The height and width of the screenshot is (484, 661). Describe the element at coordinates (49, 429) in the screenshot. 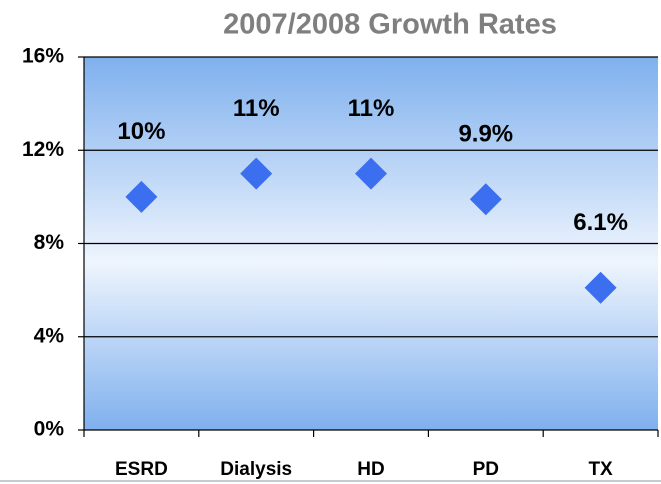

I see `y-tick-label: 0%` at that location.